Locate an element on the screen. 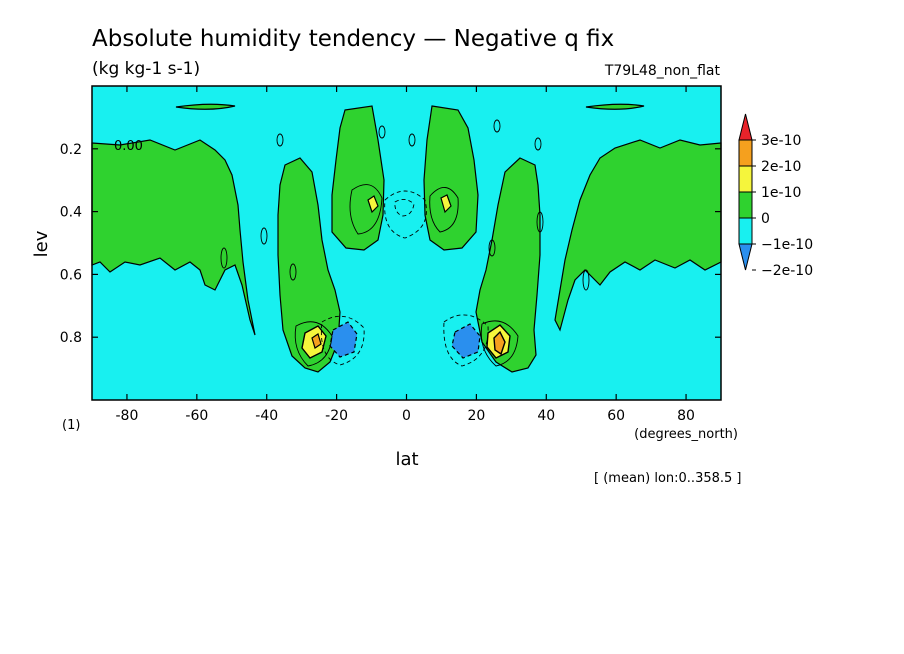 This screenshot has width=904, height=654. colorbar-label: −2e-10 is located at coordinates (787, 271).